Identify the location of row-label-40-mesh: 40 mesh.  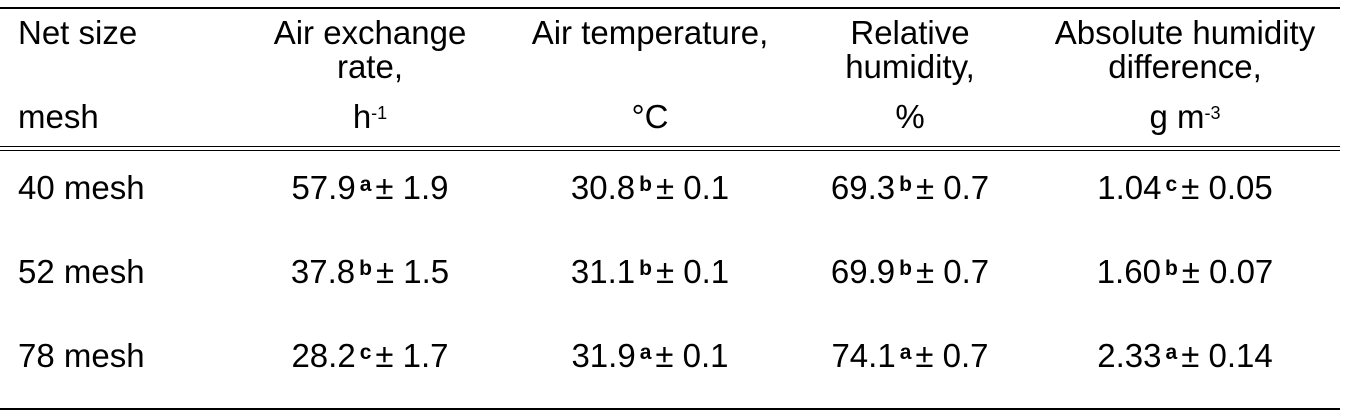
(81, 187).